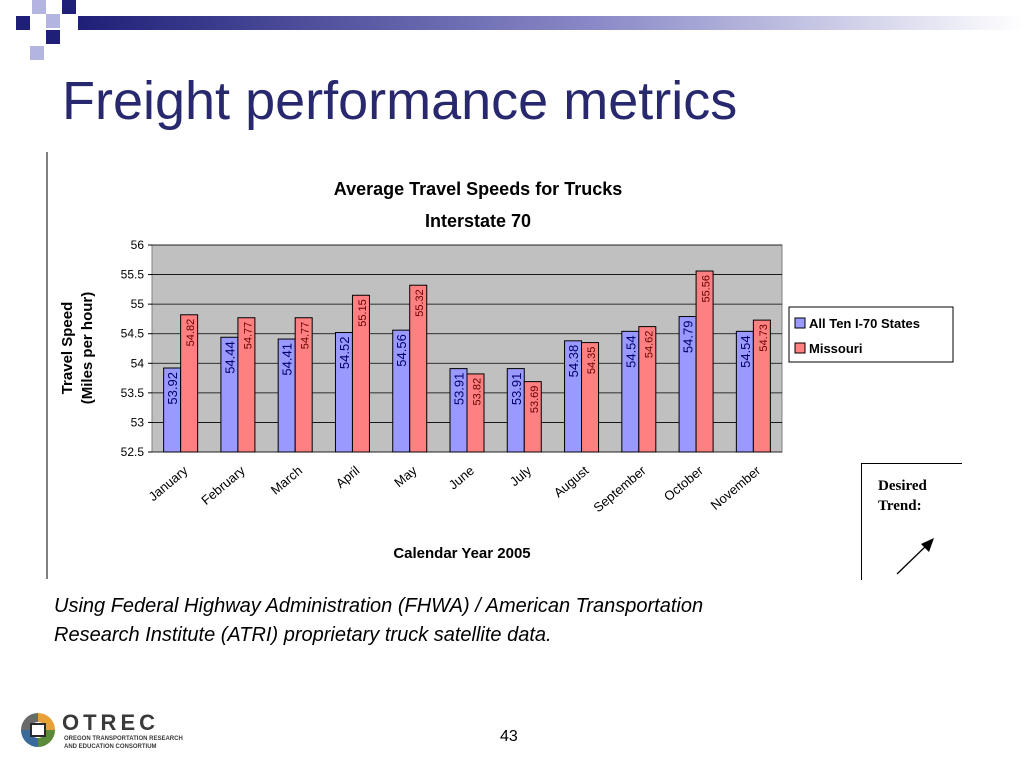  I want to click on bar-data-label: 53.82, so click(478, 392).